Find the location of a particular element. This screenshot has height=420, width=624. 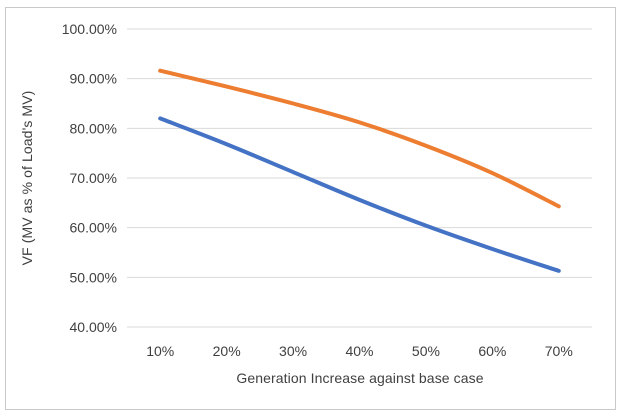

y-axis-title: VF (MV as % of Load's MV) is located at coordinates (27, 178).